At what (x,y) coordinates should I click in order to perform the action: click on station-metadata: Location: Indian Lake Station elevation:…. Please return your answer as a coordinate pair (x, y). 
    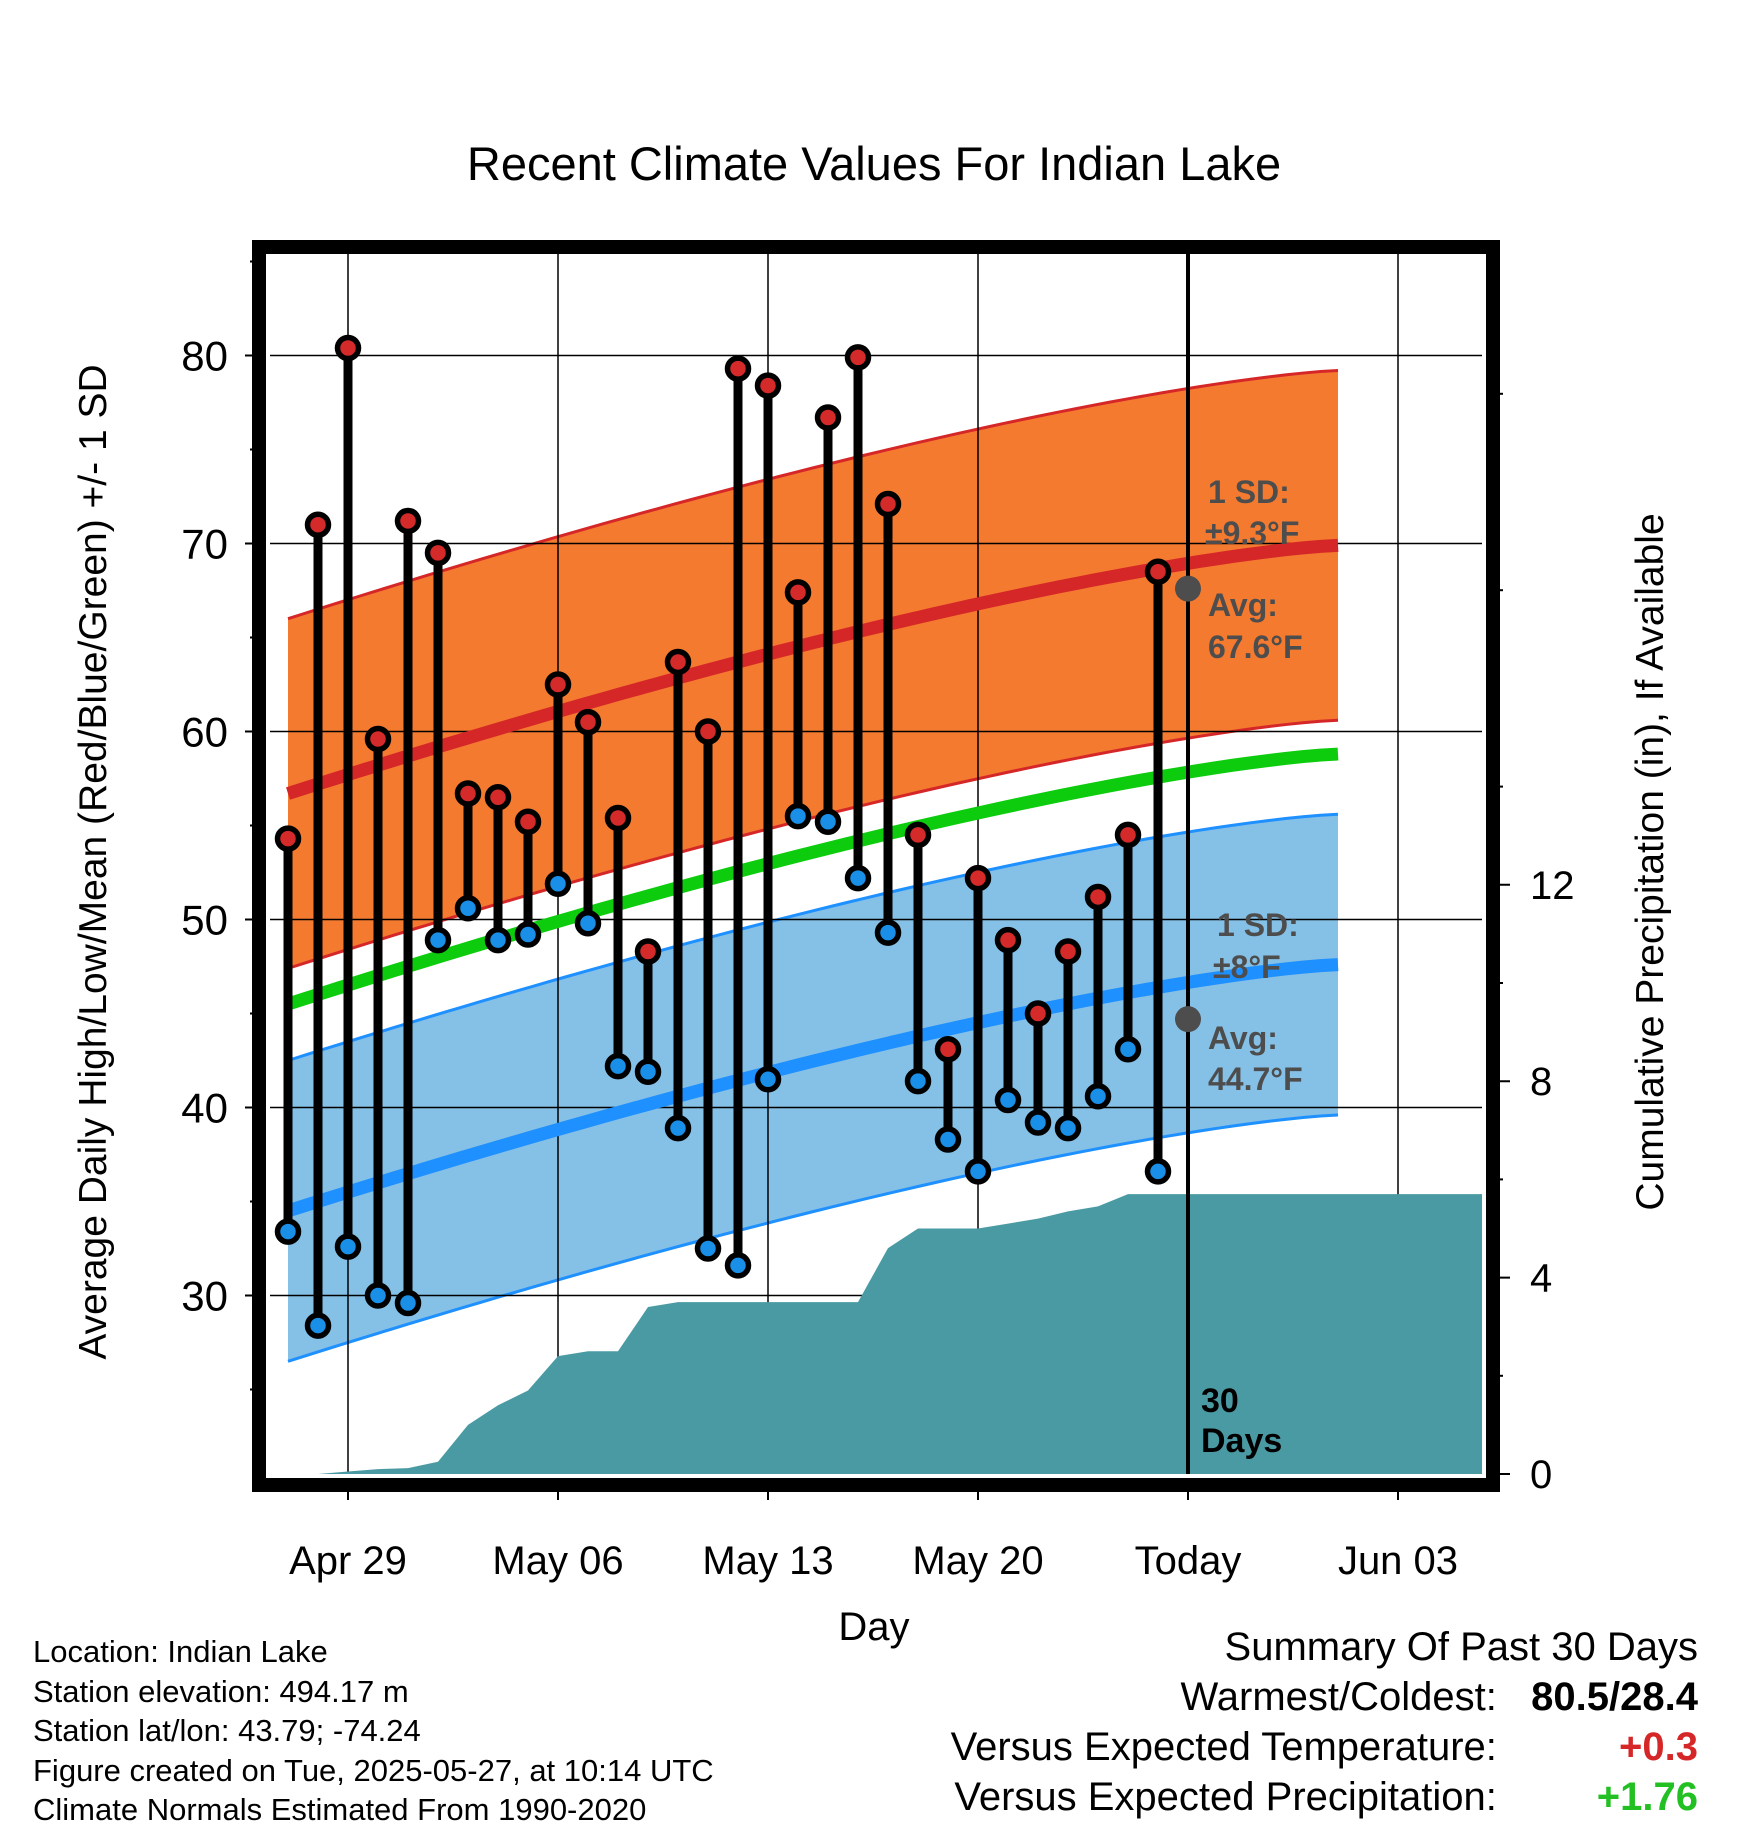
    Looking at the image, I should click on (373, 1731).